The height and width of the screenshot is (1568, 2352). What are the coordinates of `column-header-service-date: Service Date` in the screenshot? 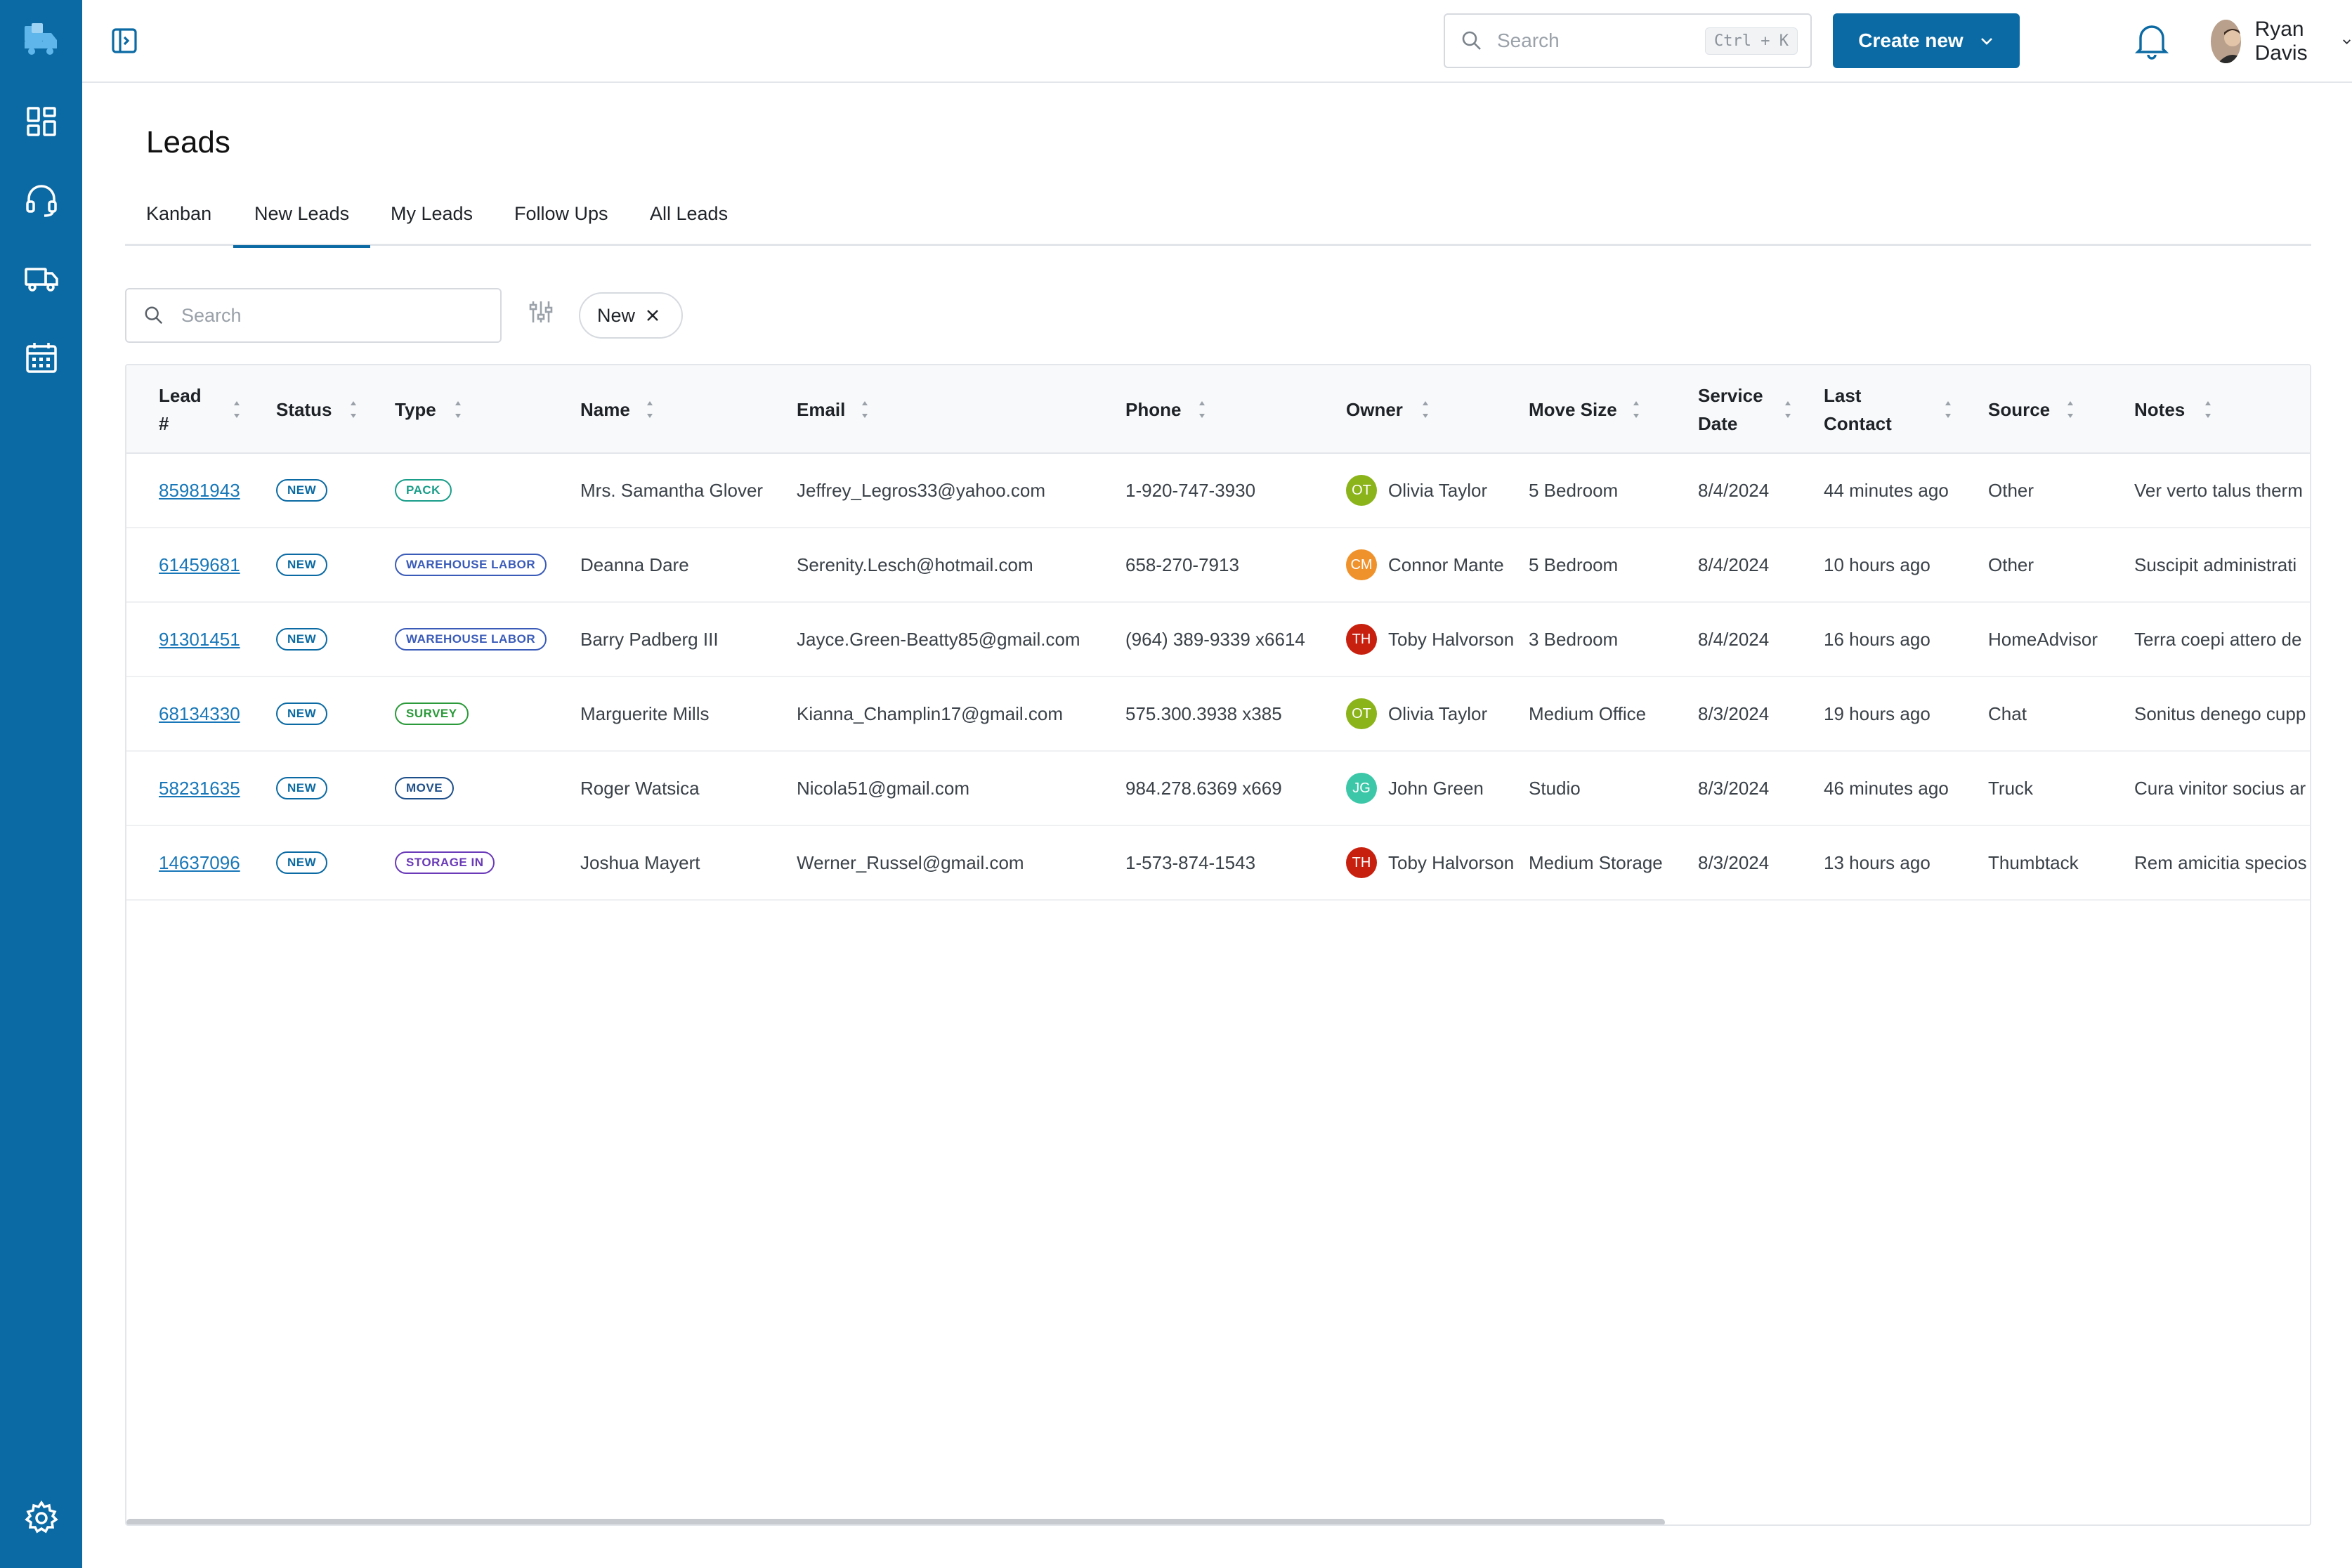 It's located at (1730, 409).